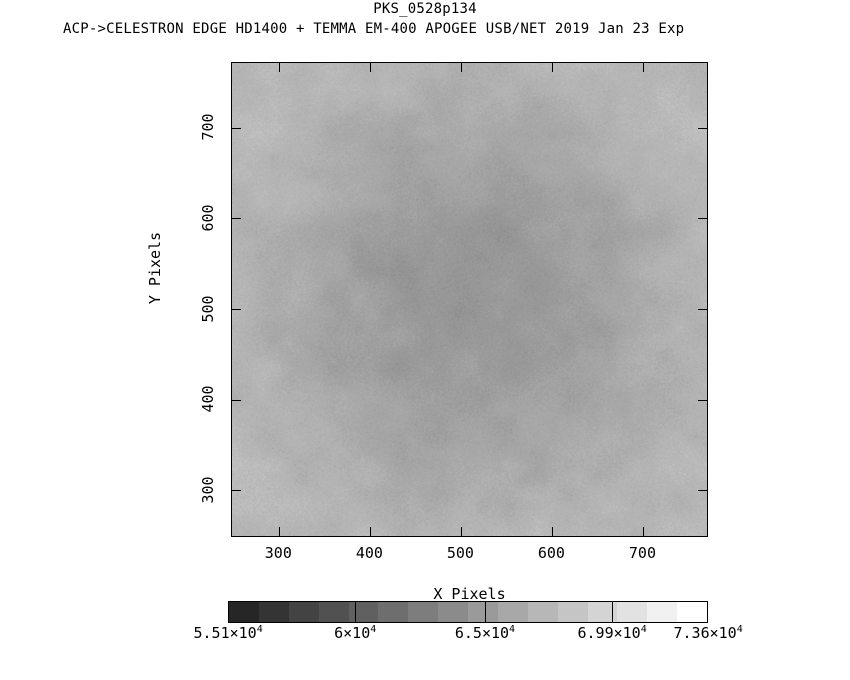  Describe the element at coordinates (485, 633) in the screenshot. I see `colorbar-tick-label: 6.5×104` at that location.